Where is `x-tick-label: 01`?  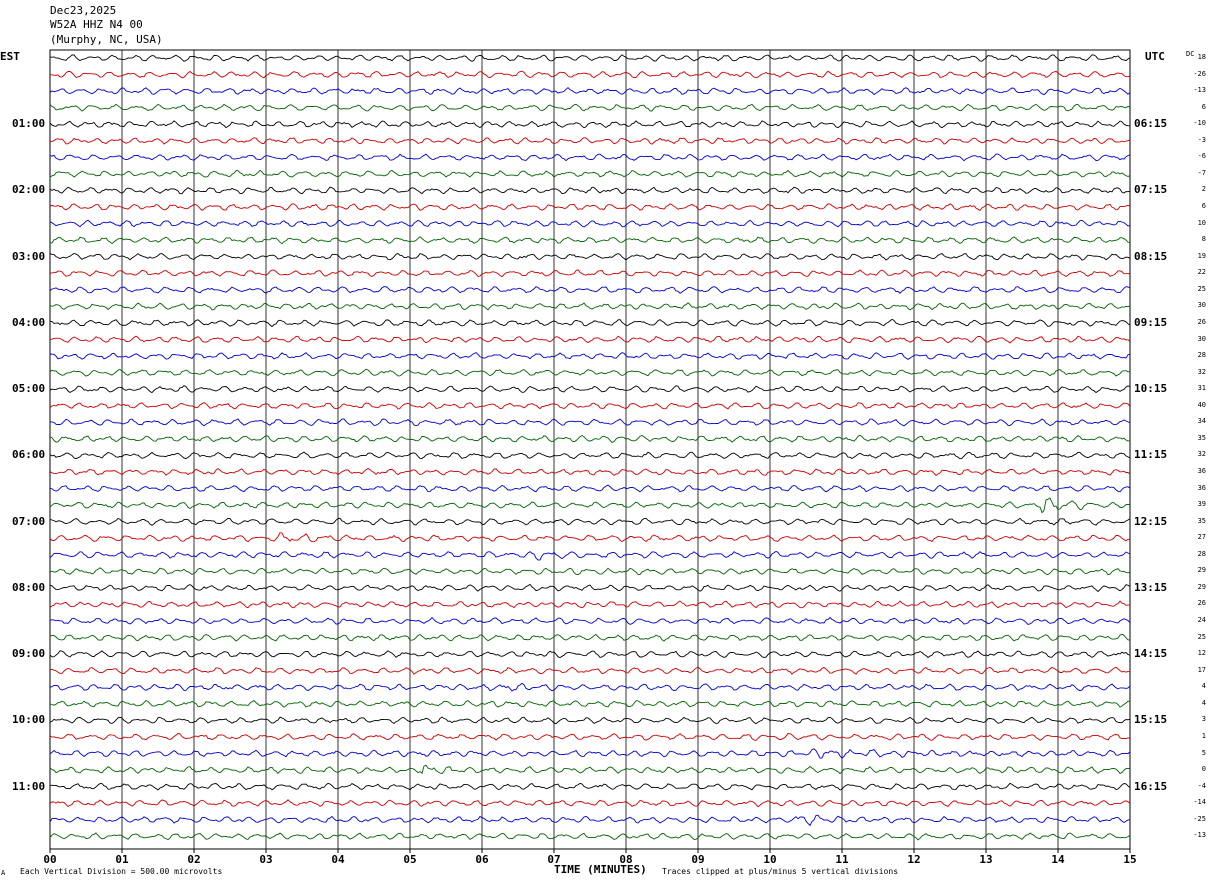
x-tick-label: 01 is located at coordinates (122, 859).